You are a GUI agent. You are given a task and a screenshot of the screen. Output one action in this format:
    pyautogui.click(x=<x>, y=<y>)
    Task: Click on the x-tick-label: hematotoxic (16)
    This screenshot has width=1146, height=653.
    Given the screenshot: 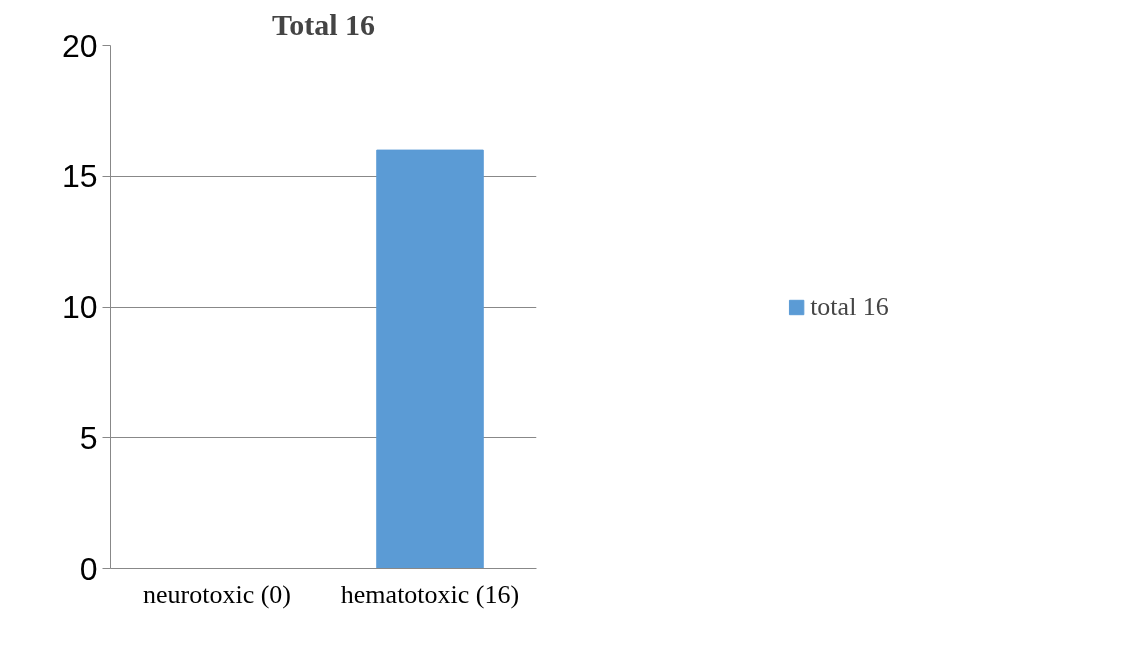 What is the action you would take?
    pyautogui.click(x=430, y=594)
    